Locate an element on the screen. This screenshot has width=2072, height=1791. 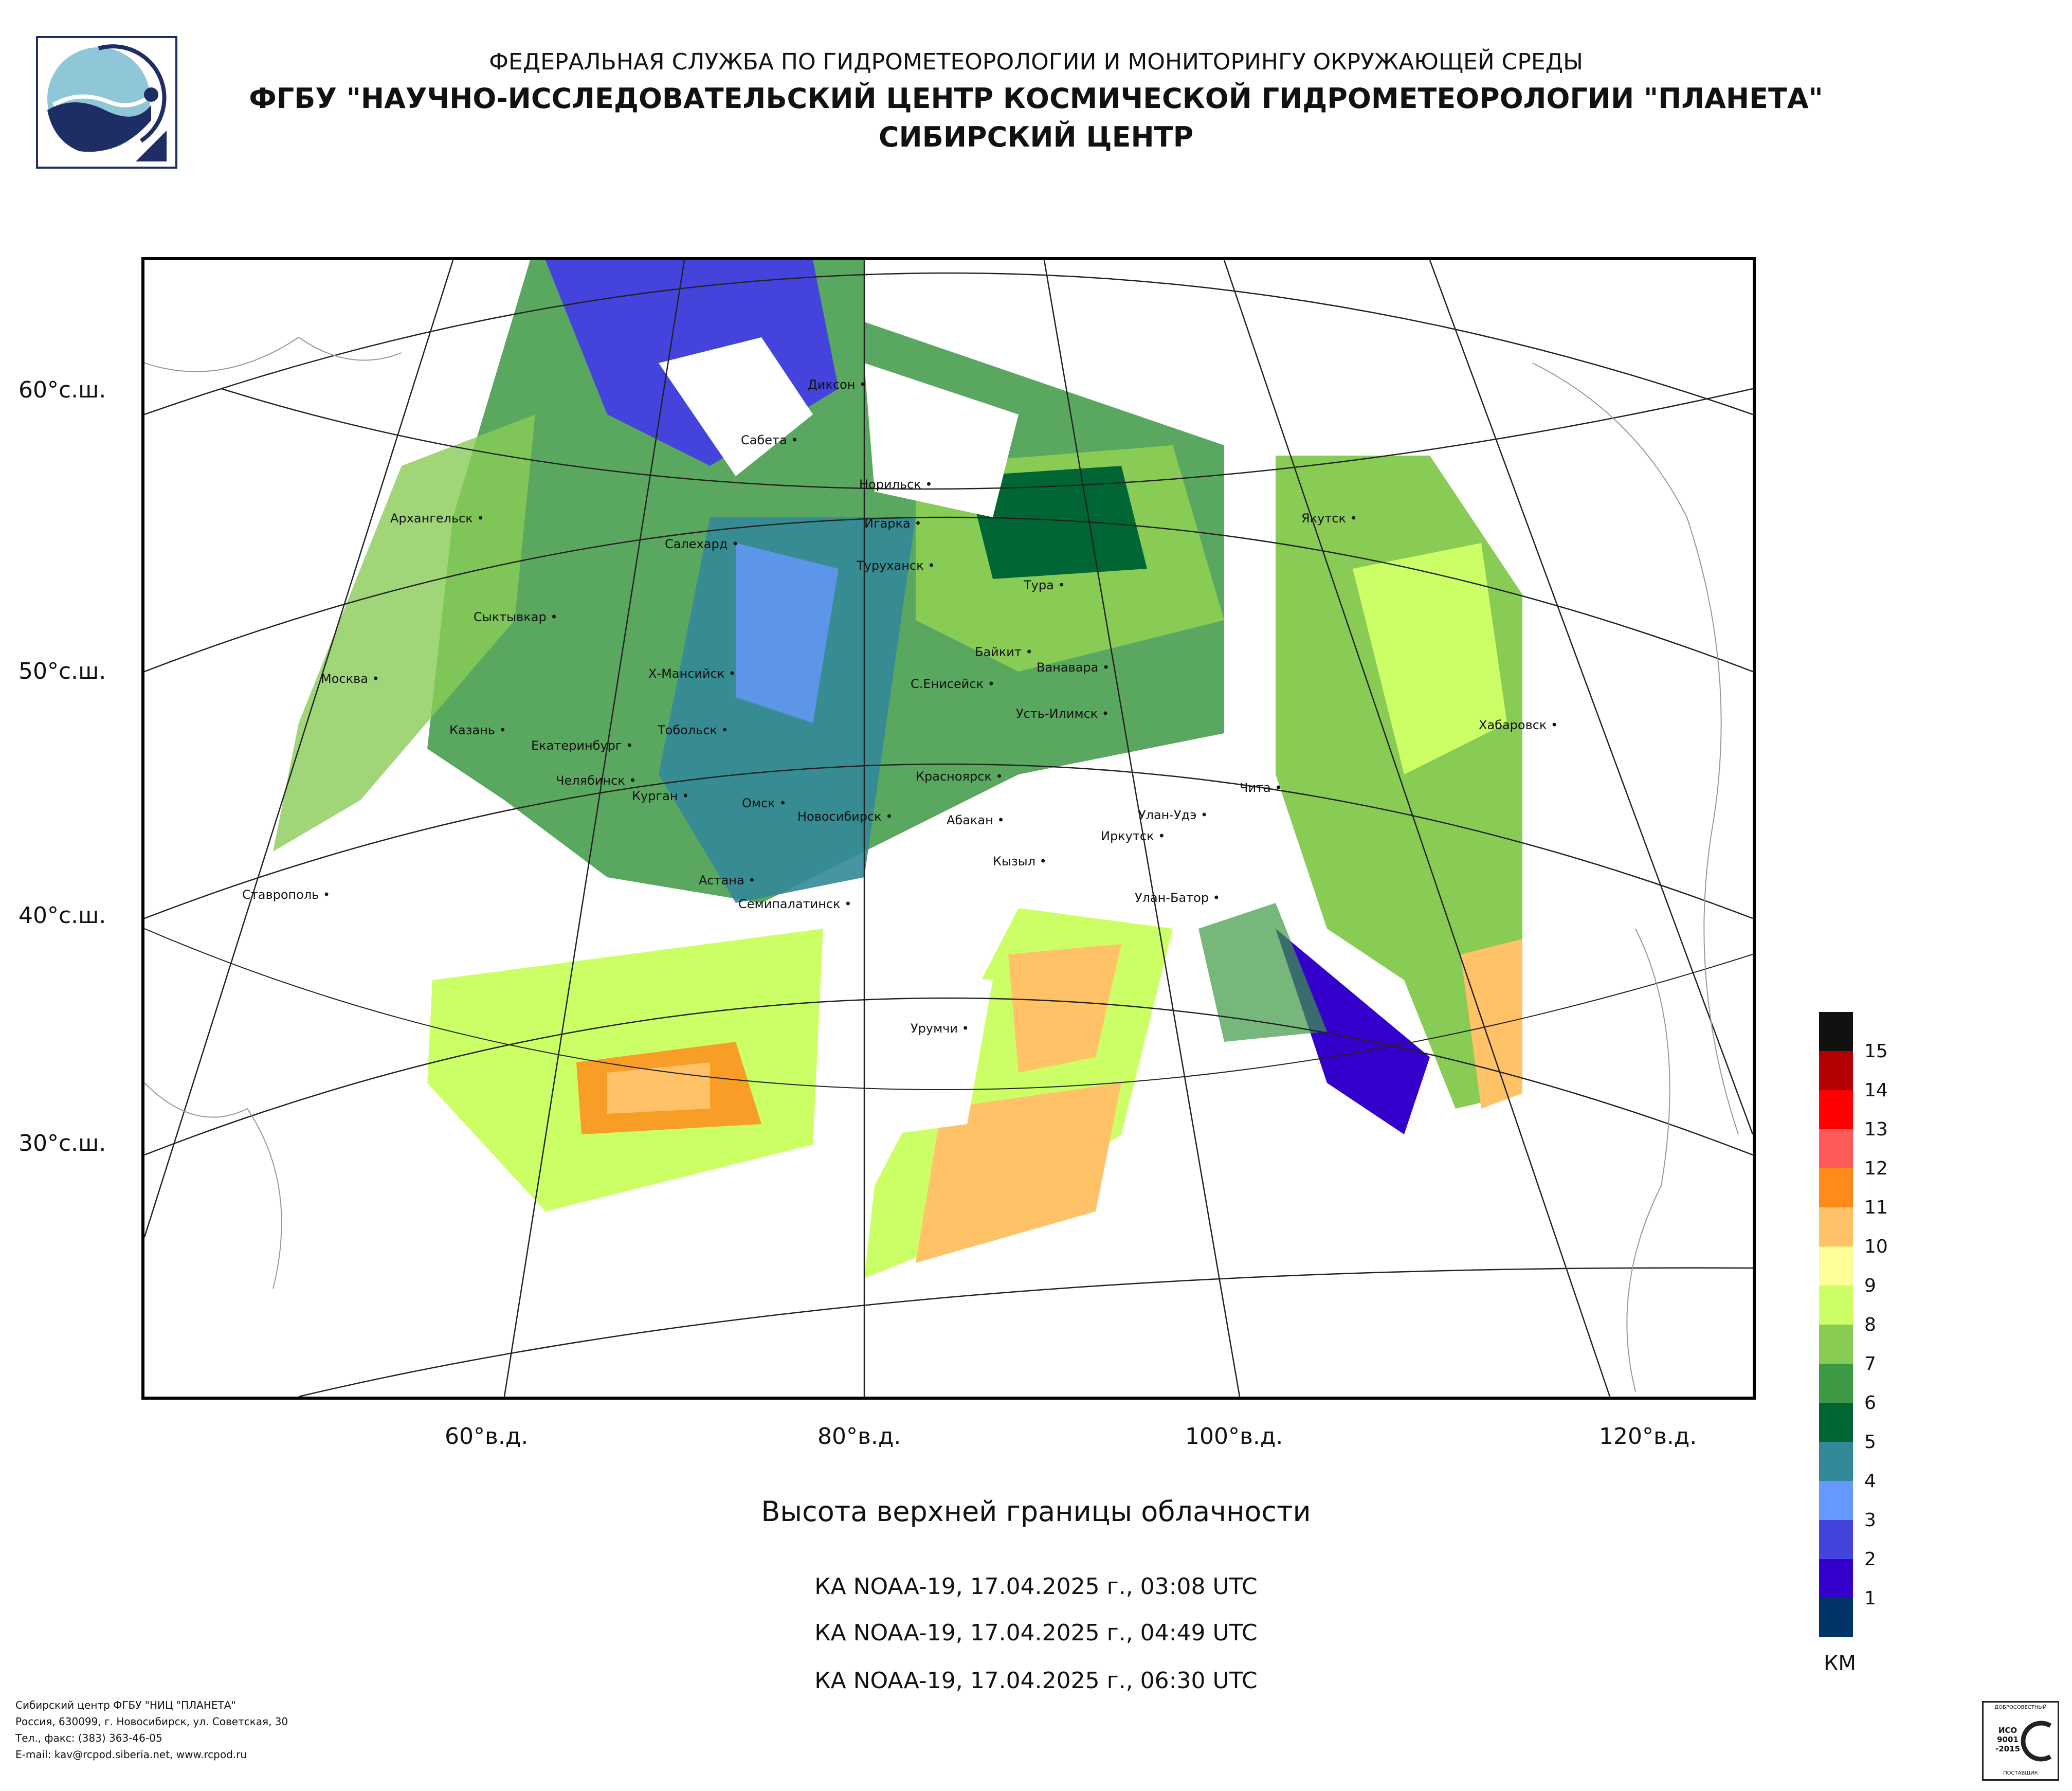
city-label: Тура • is located at coordinates (1044, 585).